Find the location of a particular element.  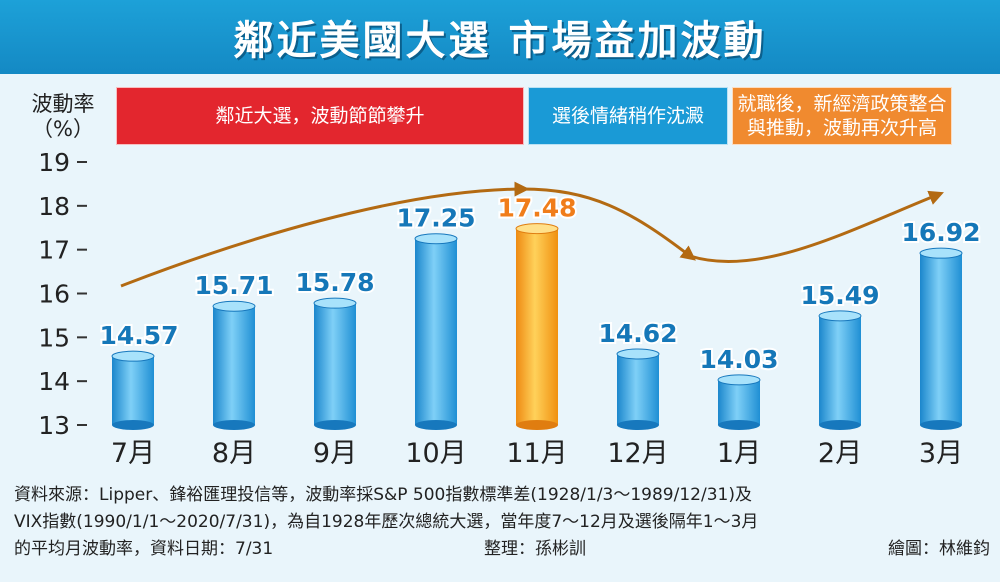

x-tick-label: 8月 is located at coordinates (234, 453).